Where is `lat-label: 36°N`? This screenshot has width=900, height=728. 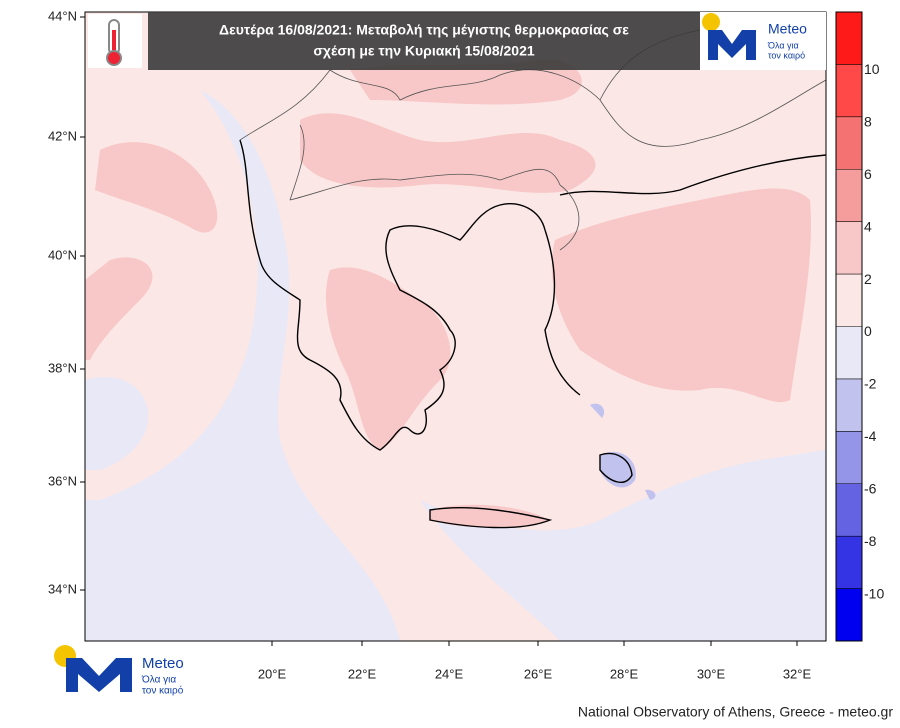 lat-label: 36°N is located at coordinates (62, 480).